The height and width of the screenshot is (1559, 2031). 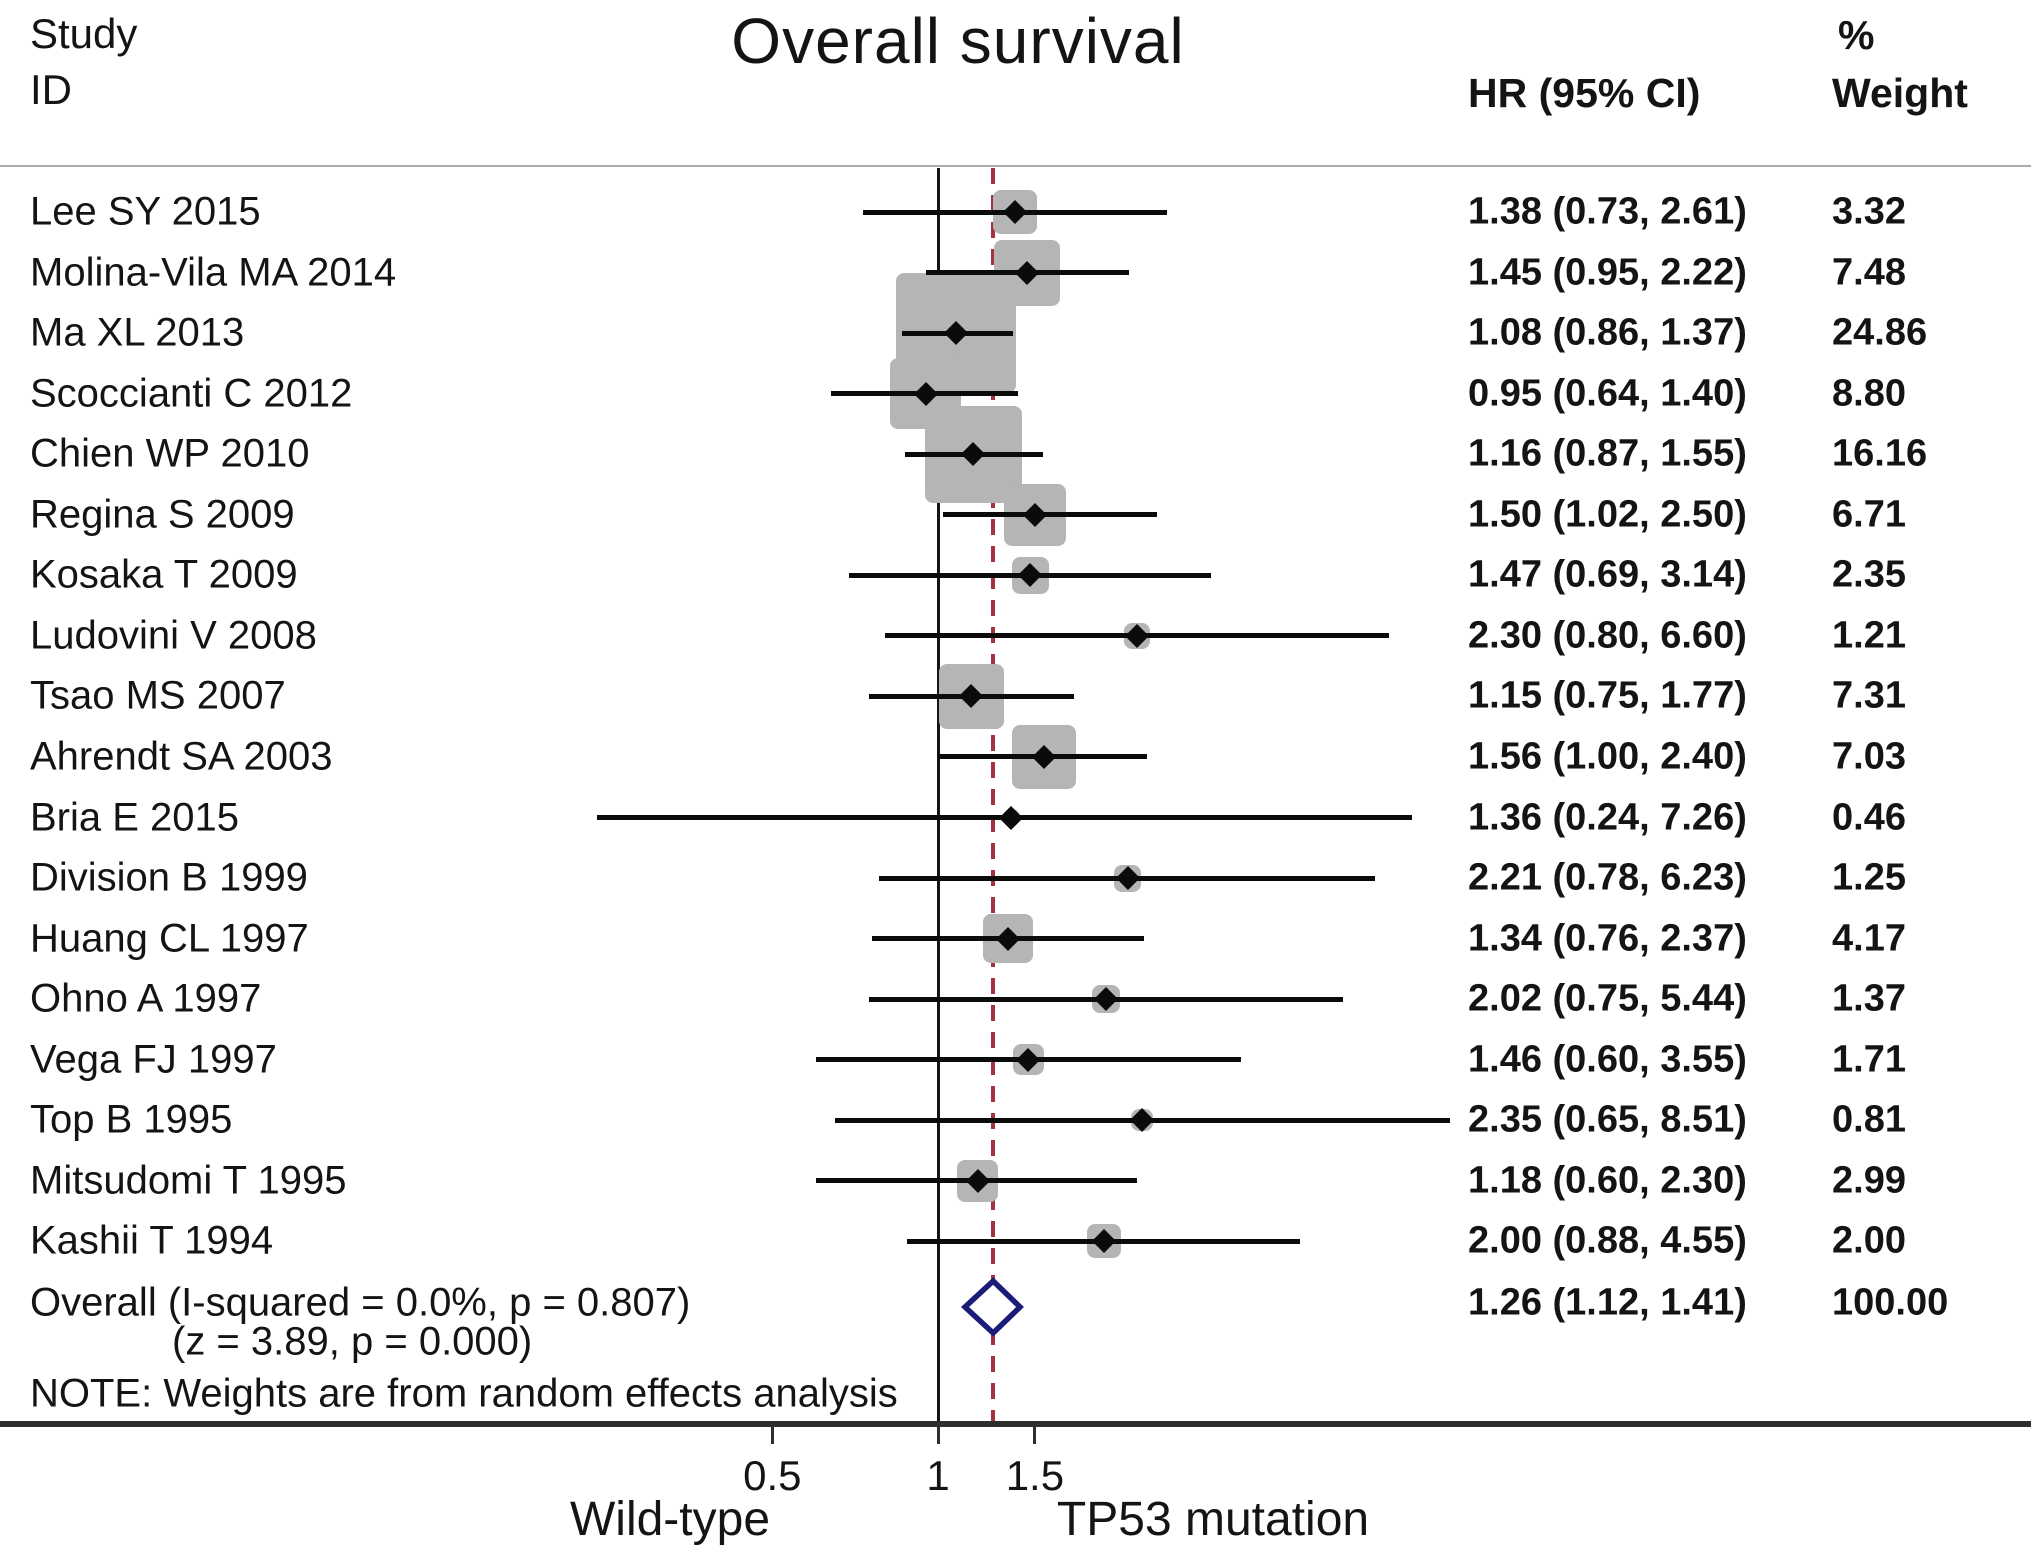 What do you see at coordinates (1607, 1180) in the screenshot?
I see `hr-value: 1.18 (0.60, 2.30)` at bounding box center [1607, 1180].